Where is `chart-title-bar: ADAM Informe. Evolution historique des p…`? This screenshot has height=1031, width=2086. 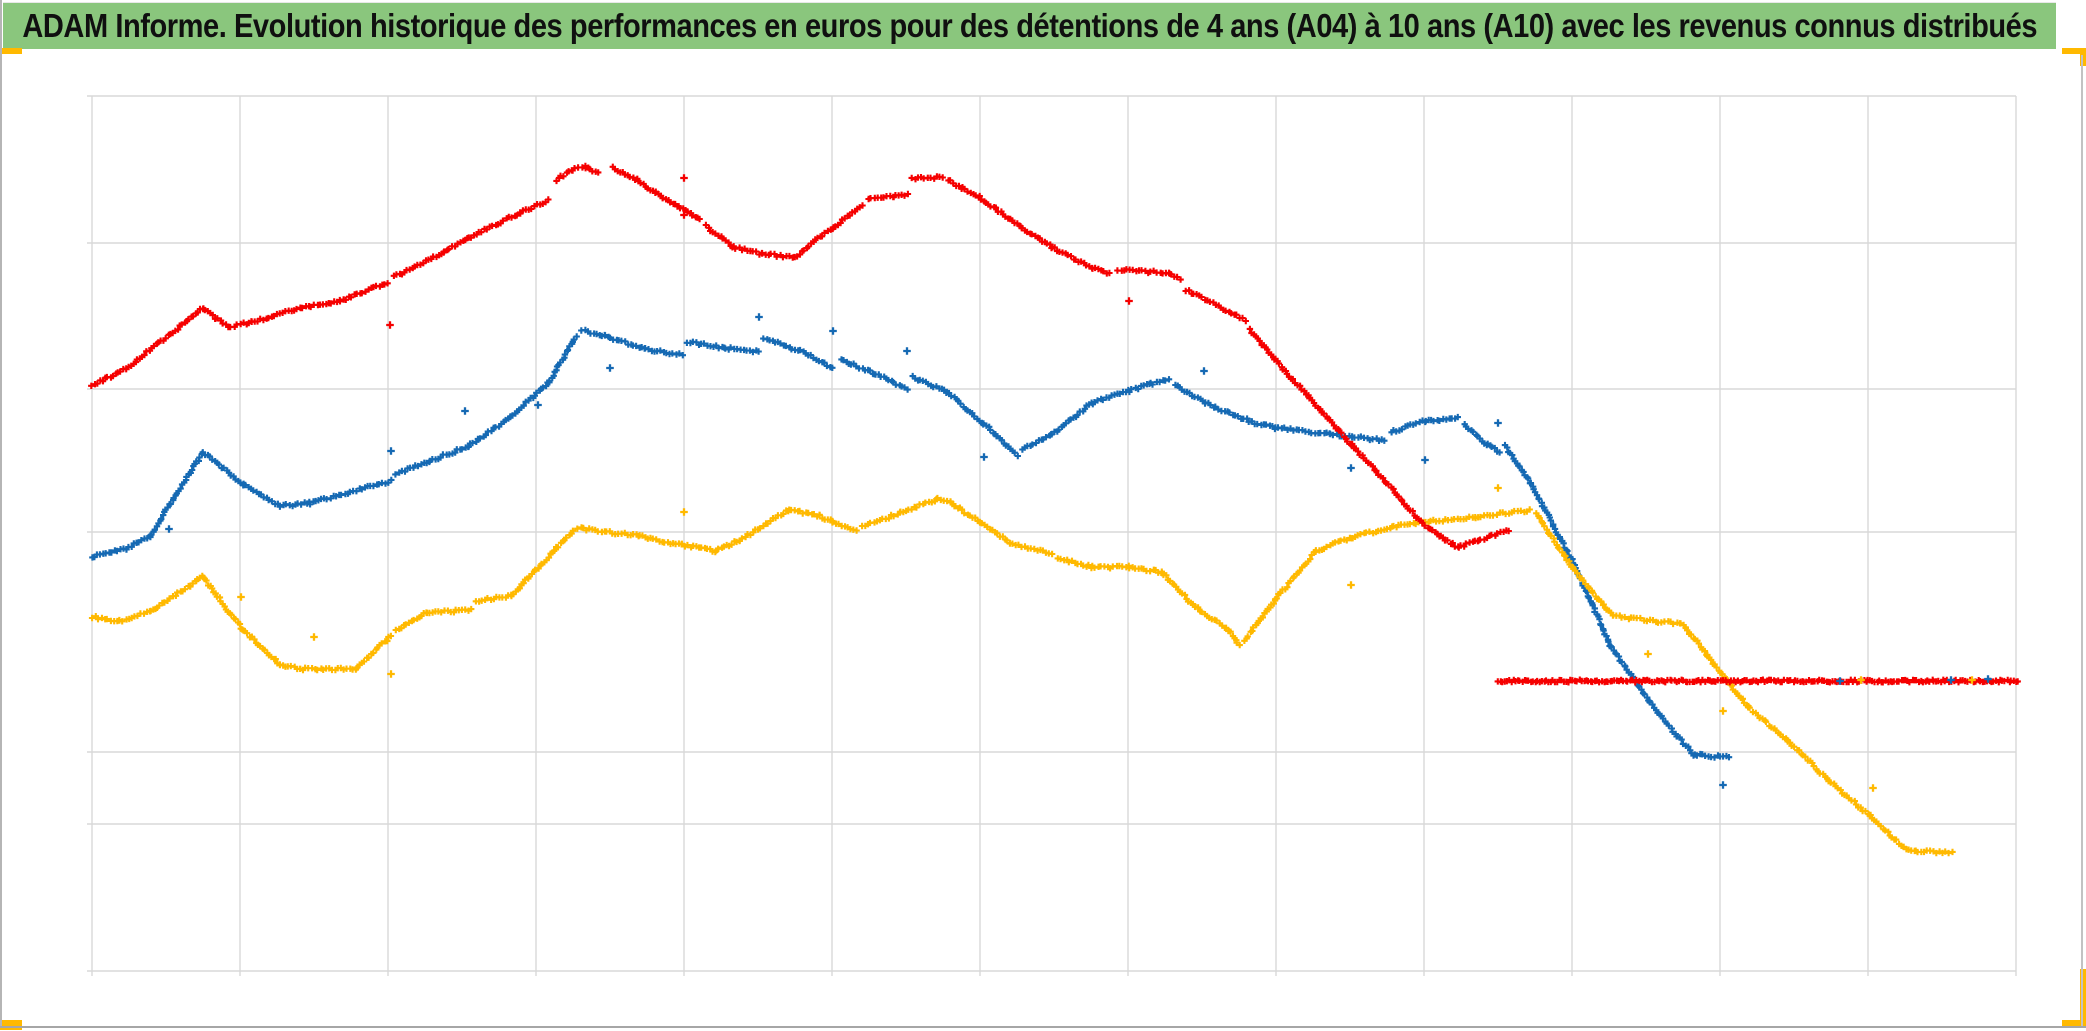 chart-title-bar: ADAM Informe. Evolution historique des p… is located at coordinates (1029, 25).